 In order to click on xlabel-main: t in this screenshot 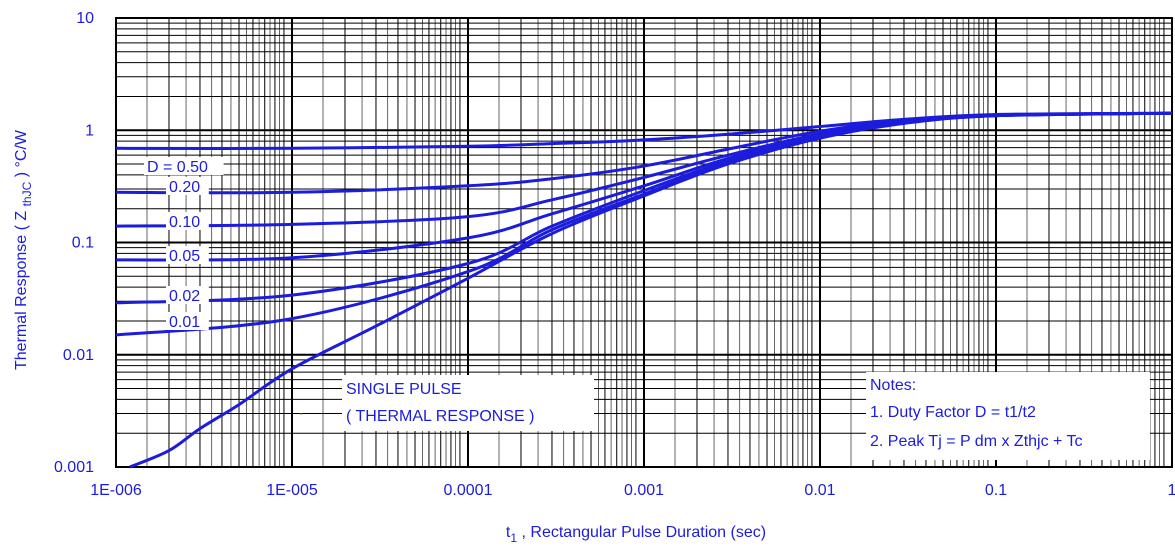, I will do `click(508, 532)`.